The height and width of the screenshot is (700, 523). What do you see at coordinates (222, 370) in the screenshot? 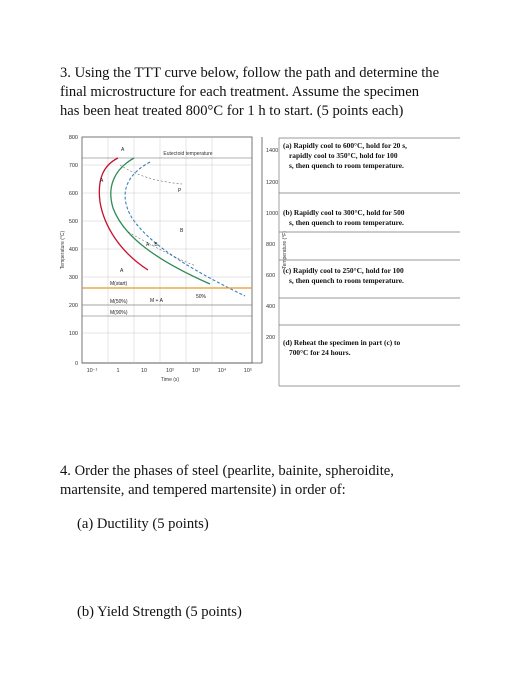
I see `x-tick: 10⁴` at bounding box center [222, 370].